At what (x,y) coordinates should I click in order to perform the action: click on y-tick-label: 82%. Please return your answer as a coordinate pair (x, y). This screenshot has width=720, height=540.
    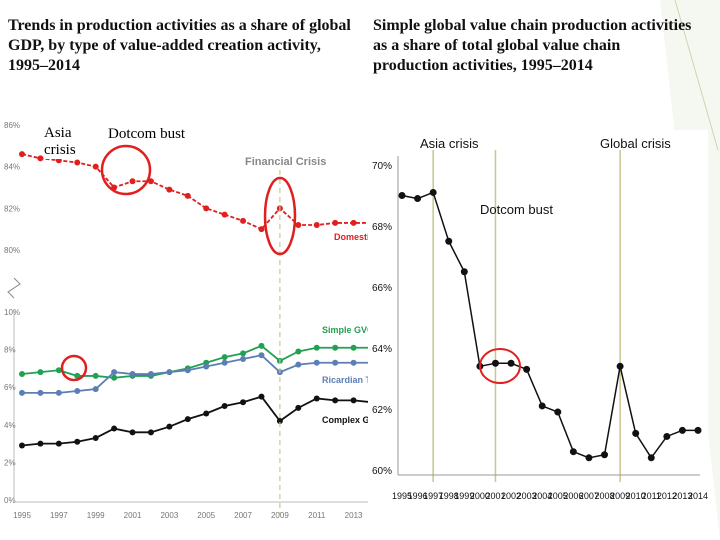
    Looking at the image, I should click on (12, 208).